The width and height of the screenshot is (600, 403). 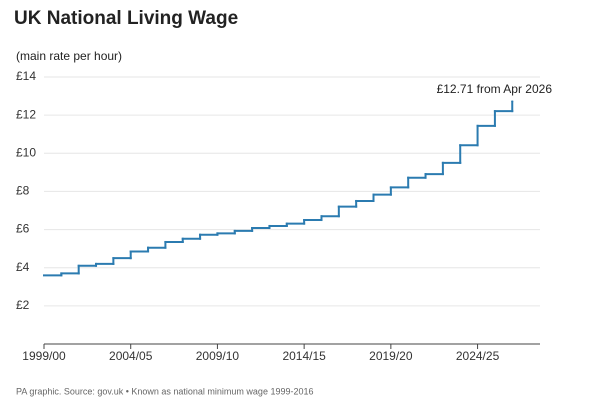 I want to click on x-tick-label: 2024/25, so click(x=478, y=356).